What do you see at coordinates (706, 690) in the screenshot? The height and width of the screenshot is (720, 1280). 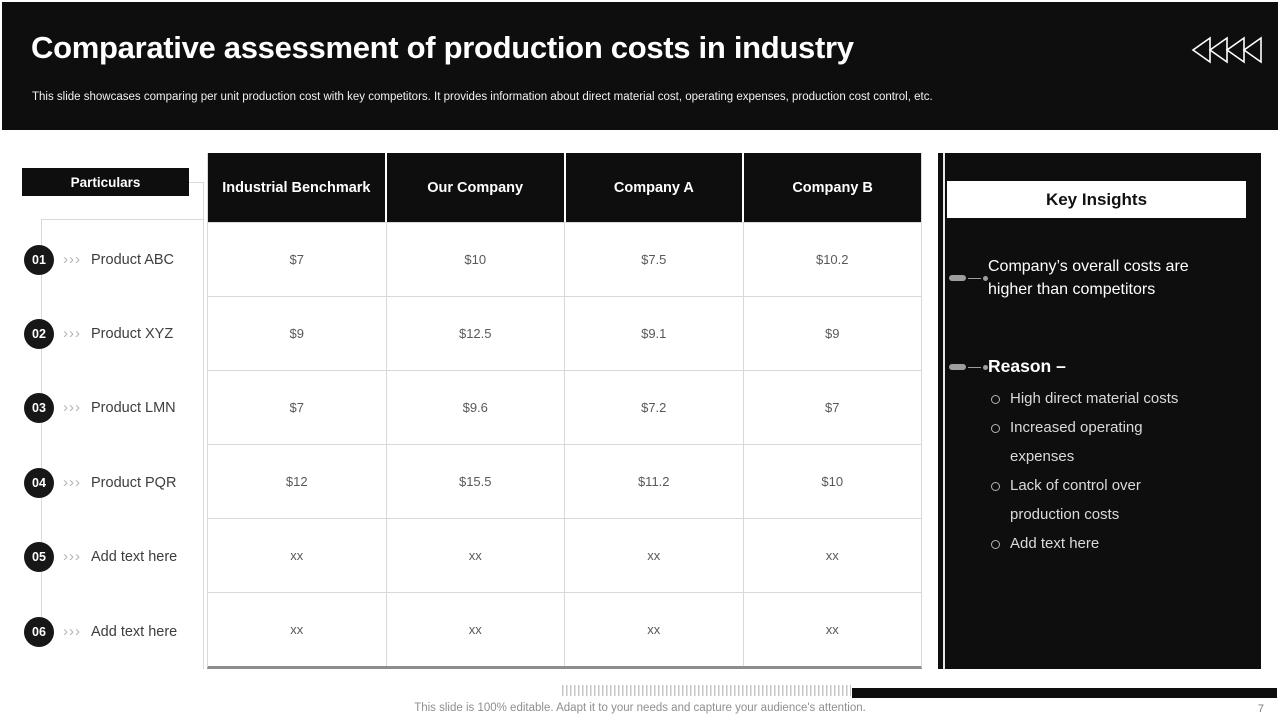 I see `footer-tick-pattern` at bounding box center [706, 690].